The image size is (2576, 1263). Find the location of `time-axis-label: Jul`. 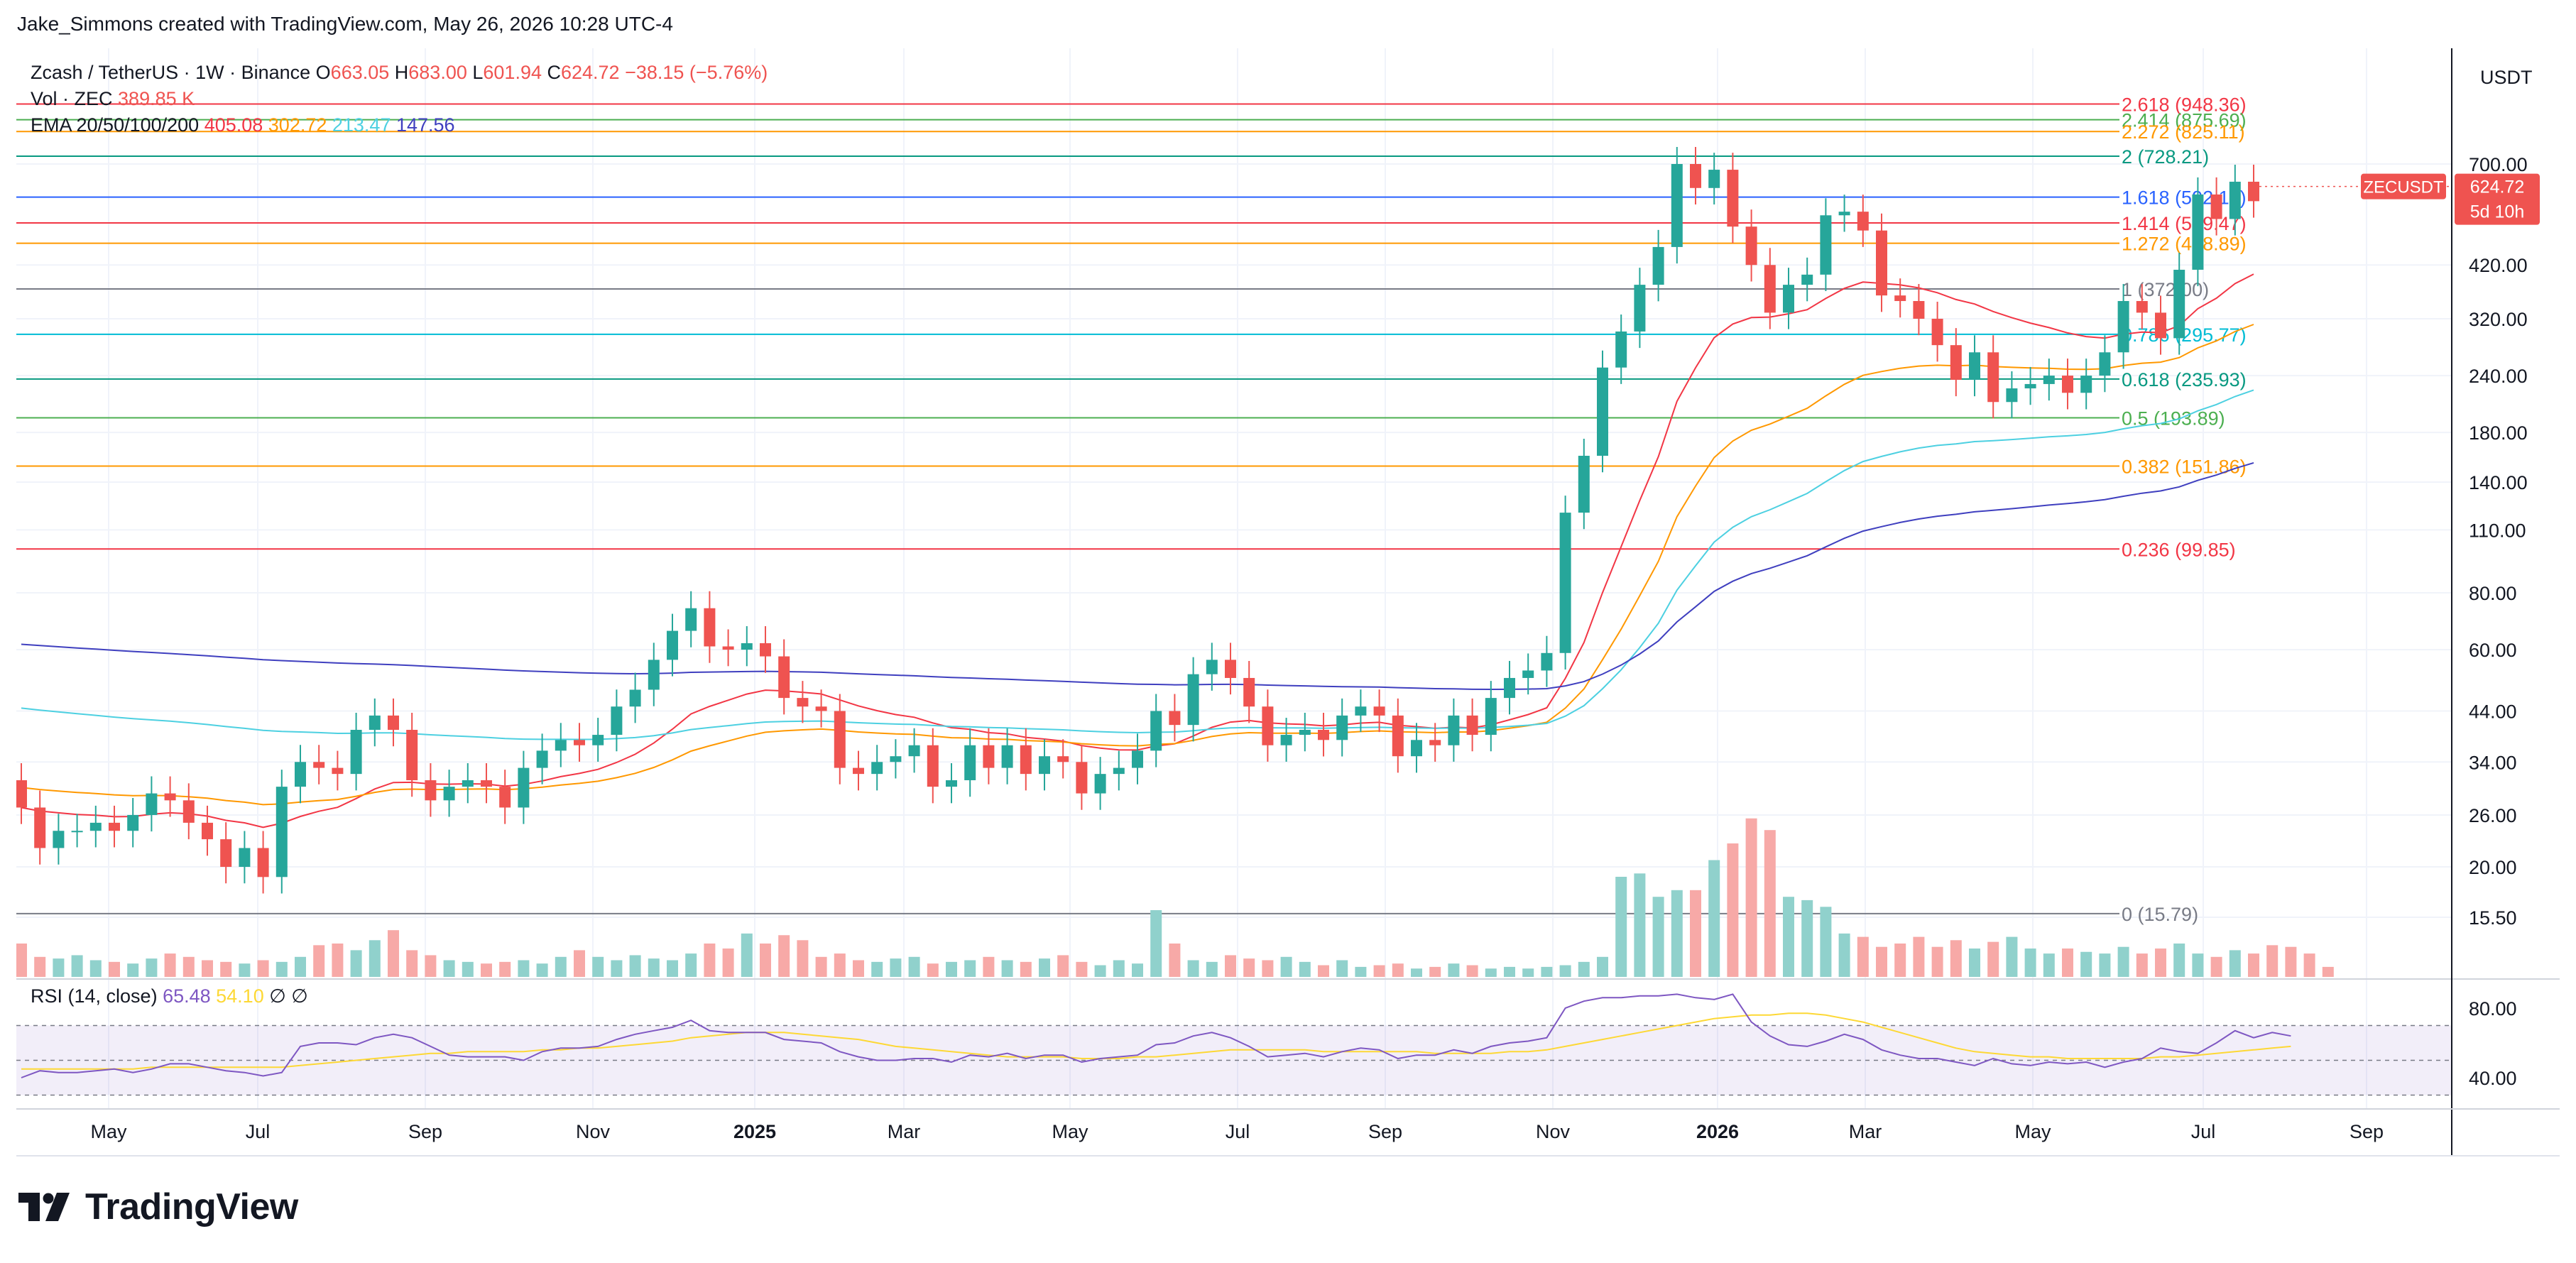

time-axis-label: Jul is located at coordinates (258, 1131).